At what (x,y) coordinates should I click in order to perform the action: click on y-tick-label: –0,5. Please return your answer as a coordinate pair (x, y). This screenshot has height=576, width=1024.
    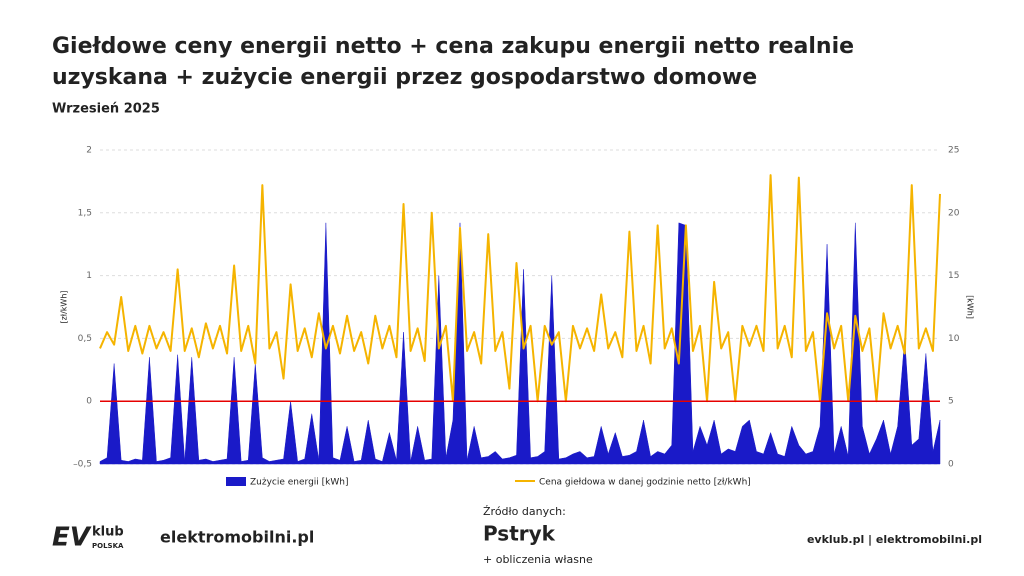
    Looking at the image, I should click on (82, 465).